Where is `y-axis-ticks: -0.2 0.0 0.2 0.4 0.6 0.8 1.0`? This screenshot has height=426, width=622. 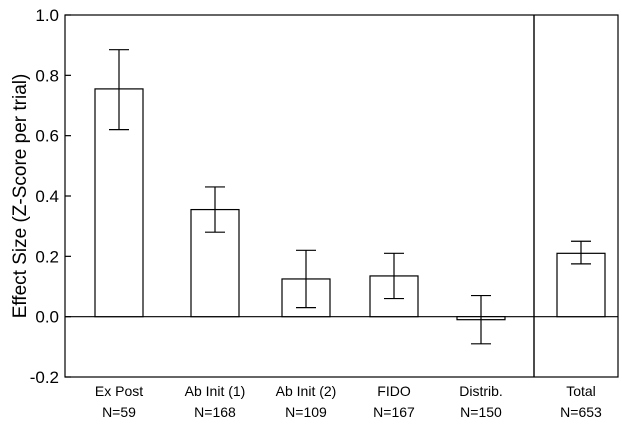 y-axis-ticks: -0.2 0.0 0.2 0.4 0.6 0.8 1.0 is located at coordinates (50, 196).